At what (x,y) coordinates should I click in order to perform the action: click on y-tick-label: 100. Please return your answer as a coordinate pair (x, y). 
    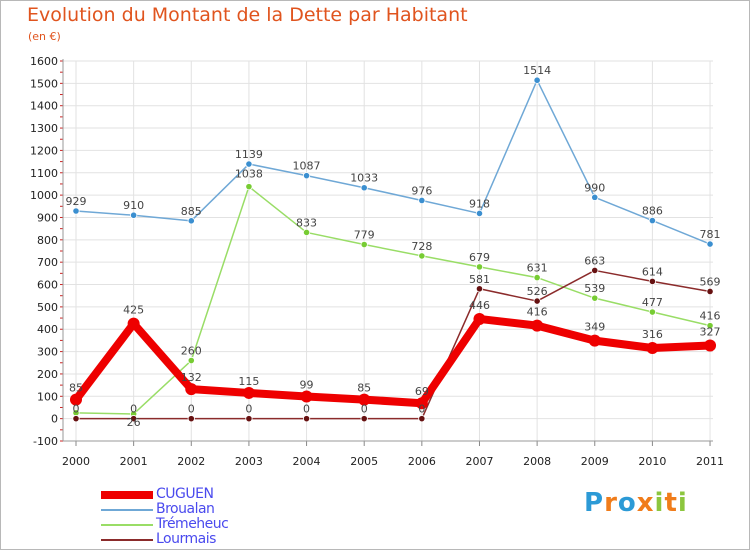
    Looking at the image, I should click on (47, 396).